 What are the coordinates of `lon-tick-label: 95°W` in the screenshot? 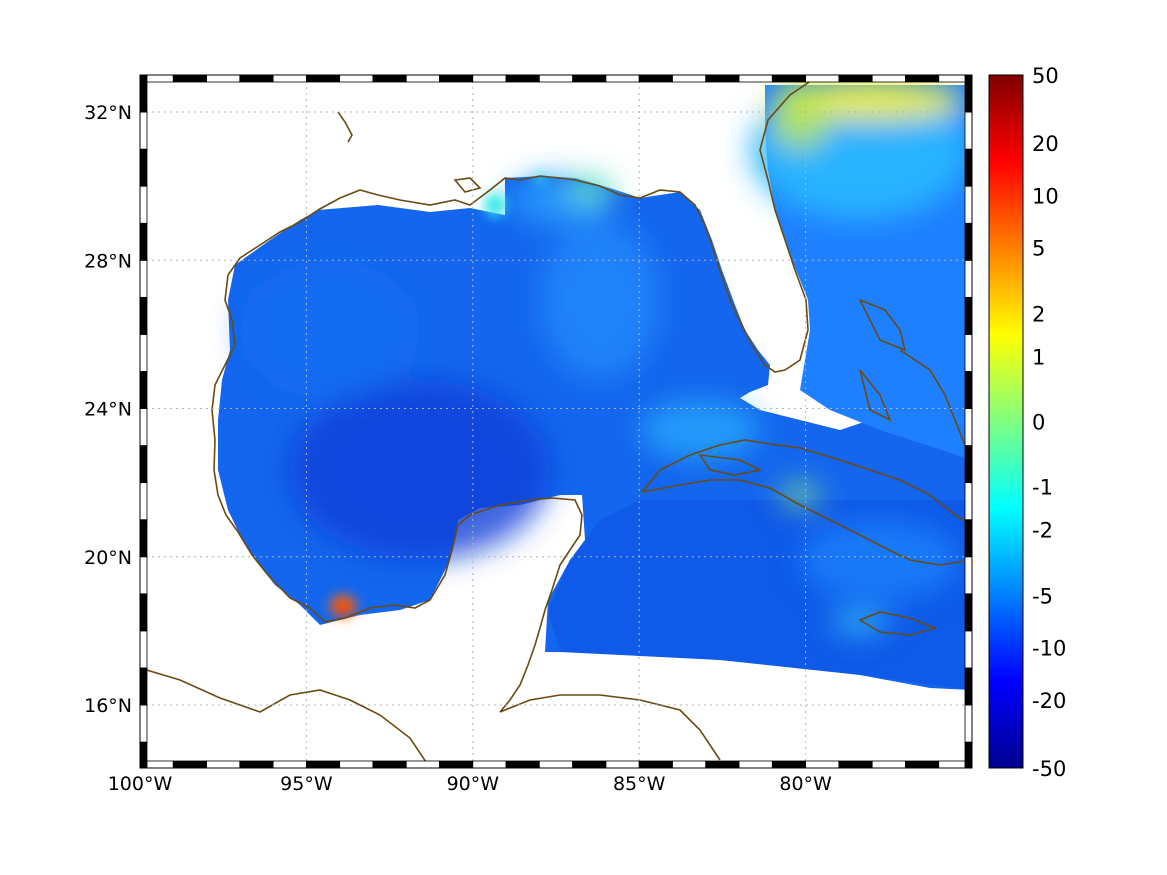 It's located at (306, 784).